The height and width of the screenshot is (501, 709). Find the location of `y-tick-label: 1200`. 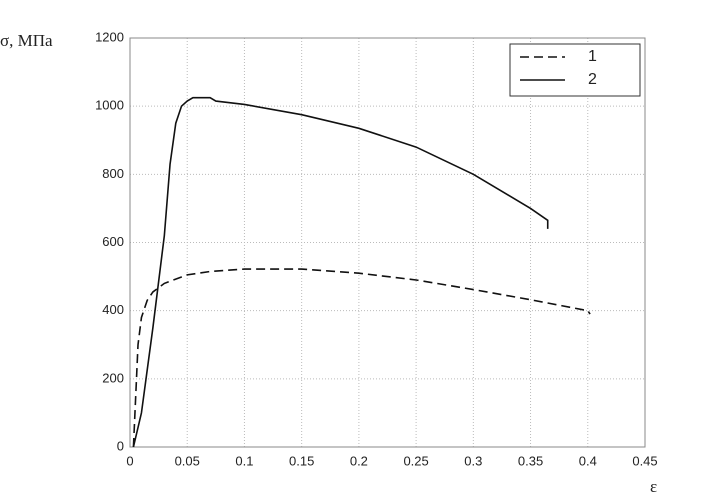

y-tick-label: 1200 is located at coordinates (109, 36).